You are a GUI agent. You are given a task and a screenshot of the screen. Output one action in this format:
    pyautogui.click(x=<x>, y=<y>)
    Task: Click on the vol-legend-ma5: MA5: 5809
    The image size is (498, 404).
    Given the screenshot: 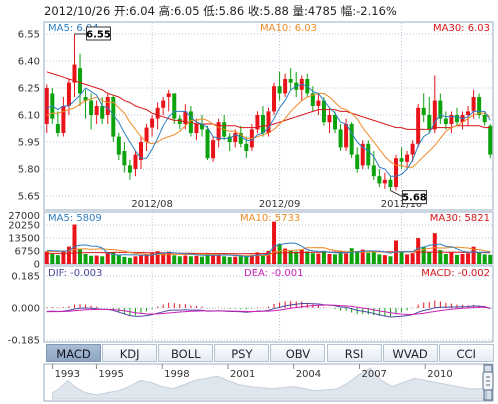 What is the action you would take?
    pyautogui.click(x=75, y=218)
    